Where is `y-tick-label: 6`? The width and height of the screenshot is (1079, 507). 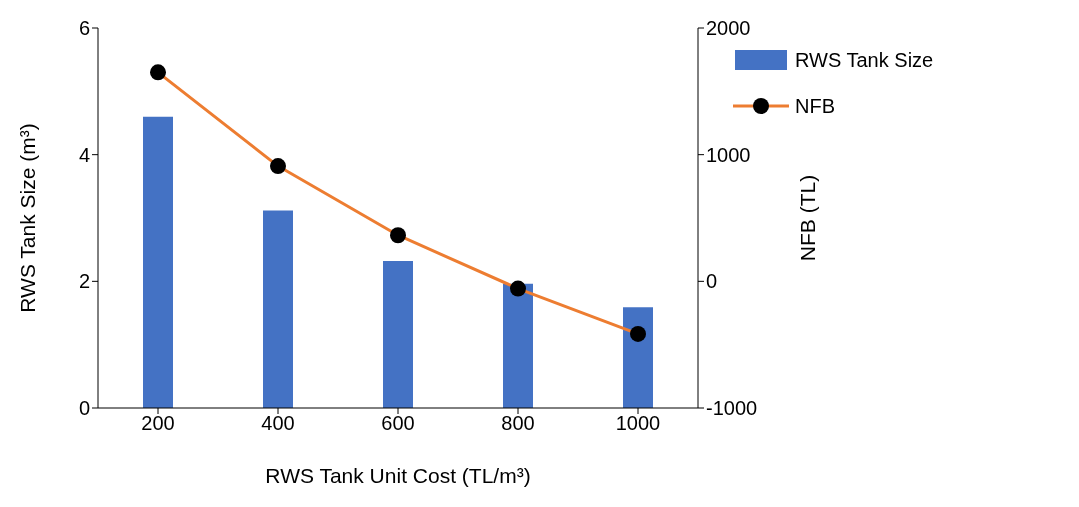 y-tick-label: 6 is located at coordinates (84, 28).